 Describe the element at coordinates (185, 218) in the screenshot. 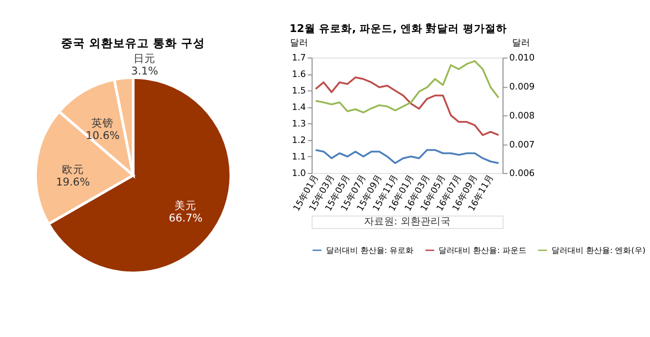

I see `data-label: 66.7%` at that location.